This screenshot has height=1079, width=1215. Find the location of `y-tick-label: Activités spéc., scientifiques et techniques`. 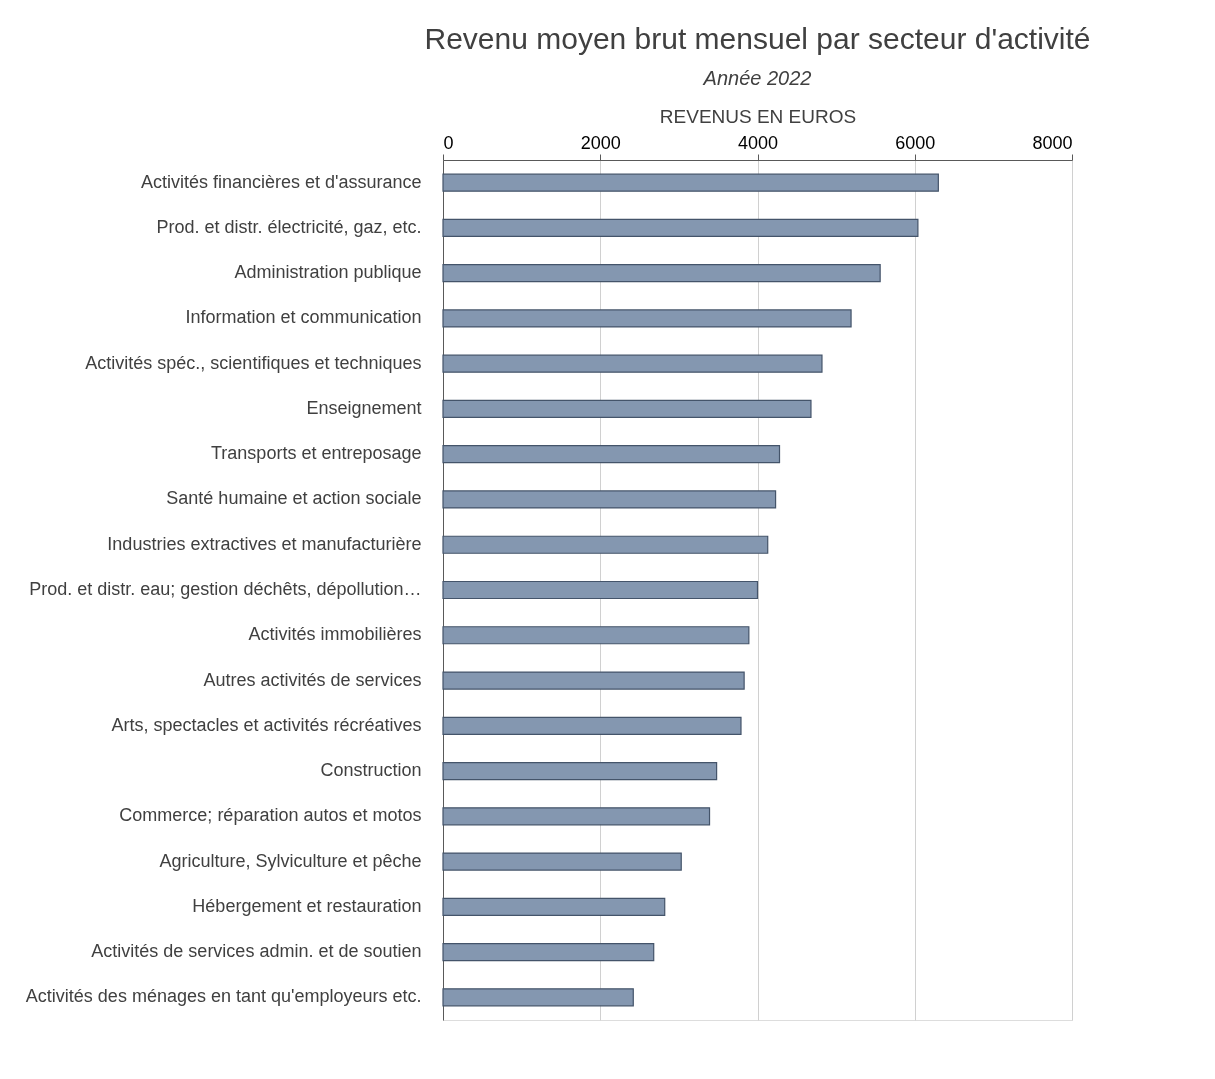

y-tick-label: Activités spéc., scientifiques et techniques is located at coordinates (253, 362).